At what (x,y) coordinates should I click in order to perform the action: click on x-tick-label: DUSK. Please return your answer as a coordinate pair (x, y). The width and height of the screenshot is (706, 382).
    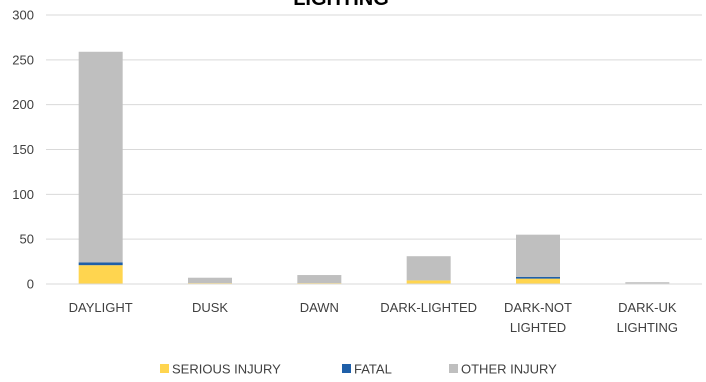
    Looking at the image, I should click on (210, 307).